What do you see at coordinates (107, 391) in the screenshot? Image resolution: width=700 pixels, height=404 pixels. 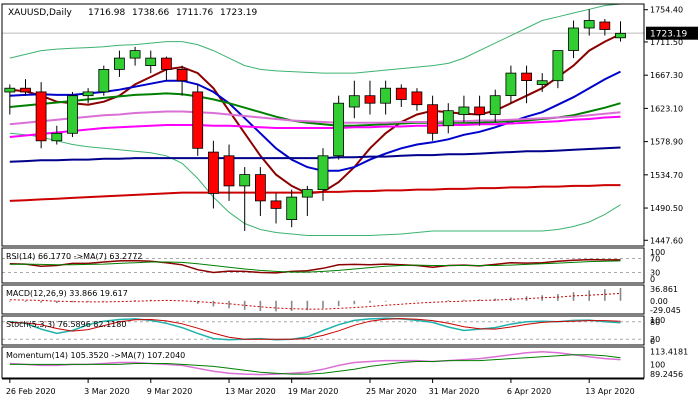 I see `date-tick-label: 3 Mar 2020` at bounding box center [107, 391].